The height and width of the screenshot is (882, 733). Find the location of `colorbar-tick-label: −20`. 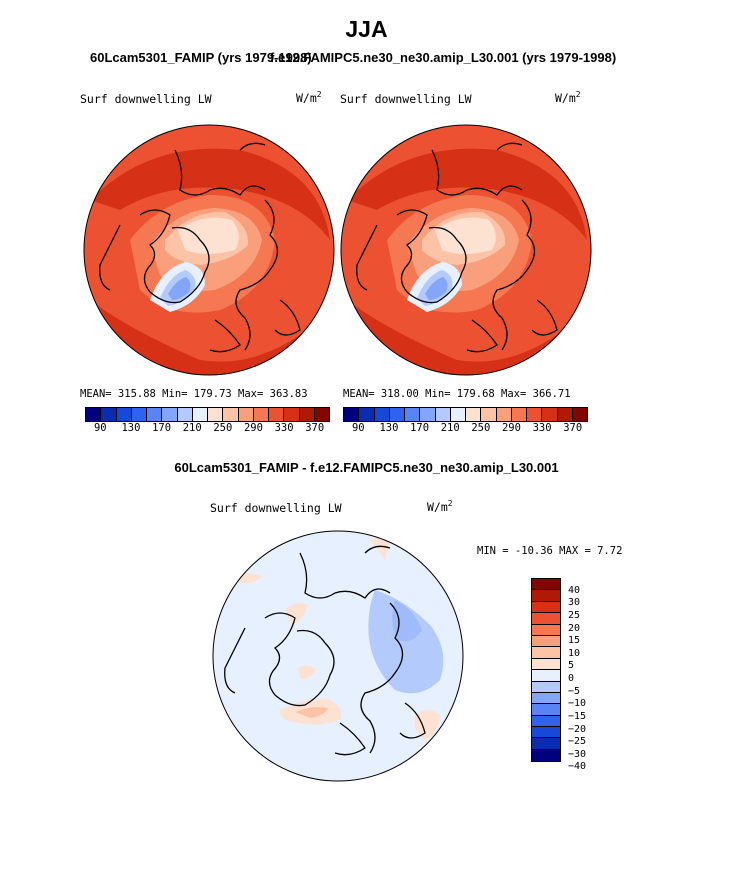

colorbar-tick-label: −20 is located at coordinates (577, 729).